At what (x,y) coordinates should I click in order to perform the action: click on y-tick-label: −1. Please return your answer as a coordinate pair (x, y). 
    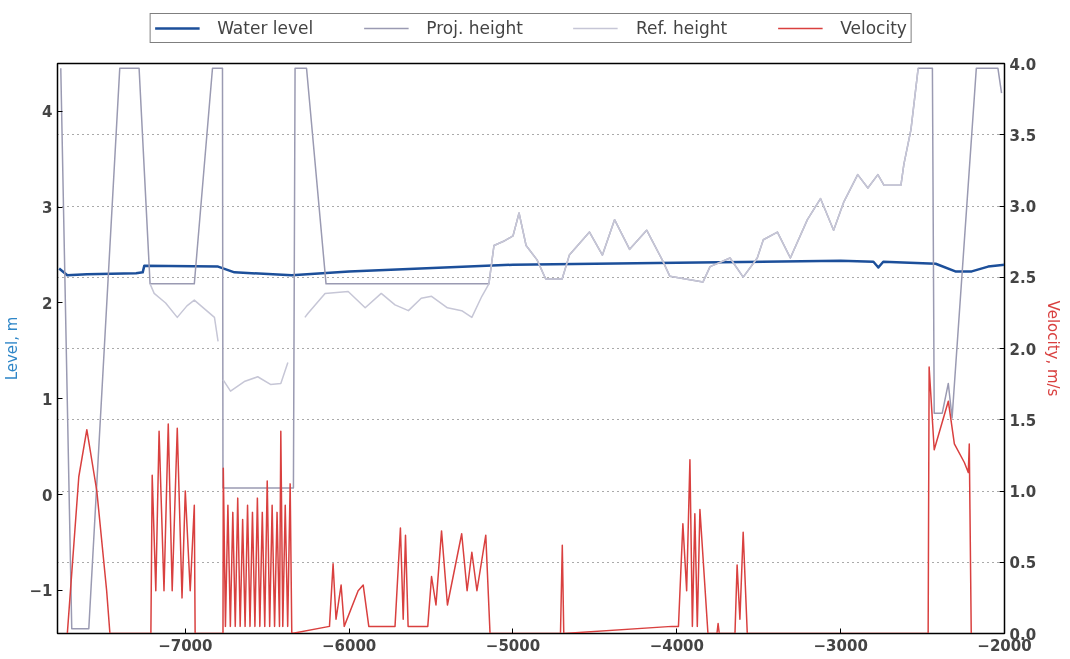
    Looking at the image, I should click on (41, 591).